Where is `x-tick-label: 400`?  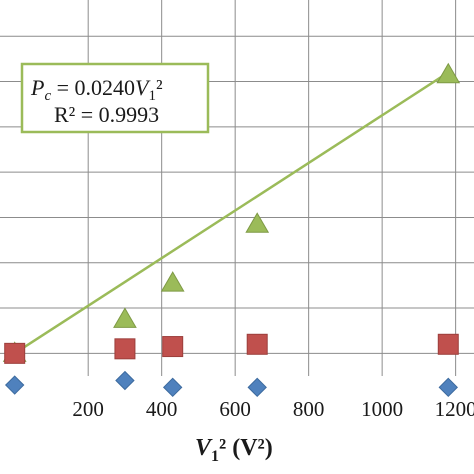 x-tick-label: 400 is located at coordinates (162, 409).